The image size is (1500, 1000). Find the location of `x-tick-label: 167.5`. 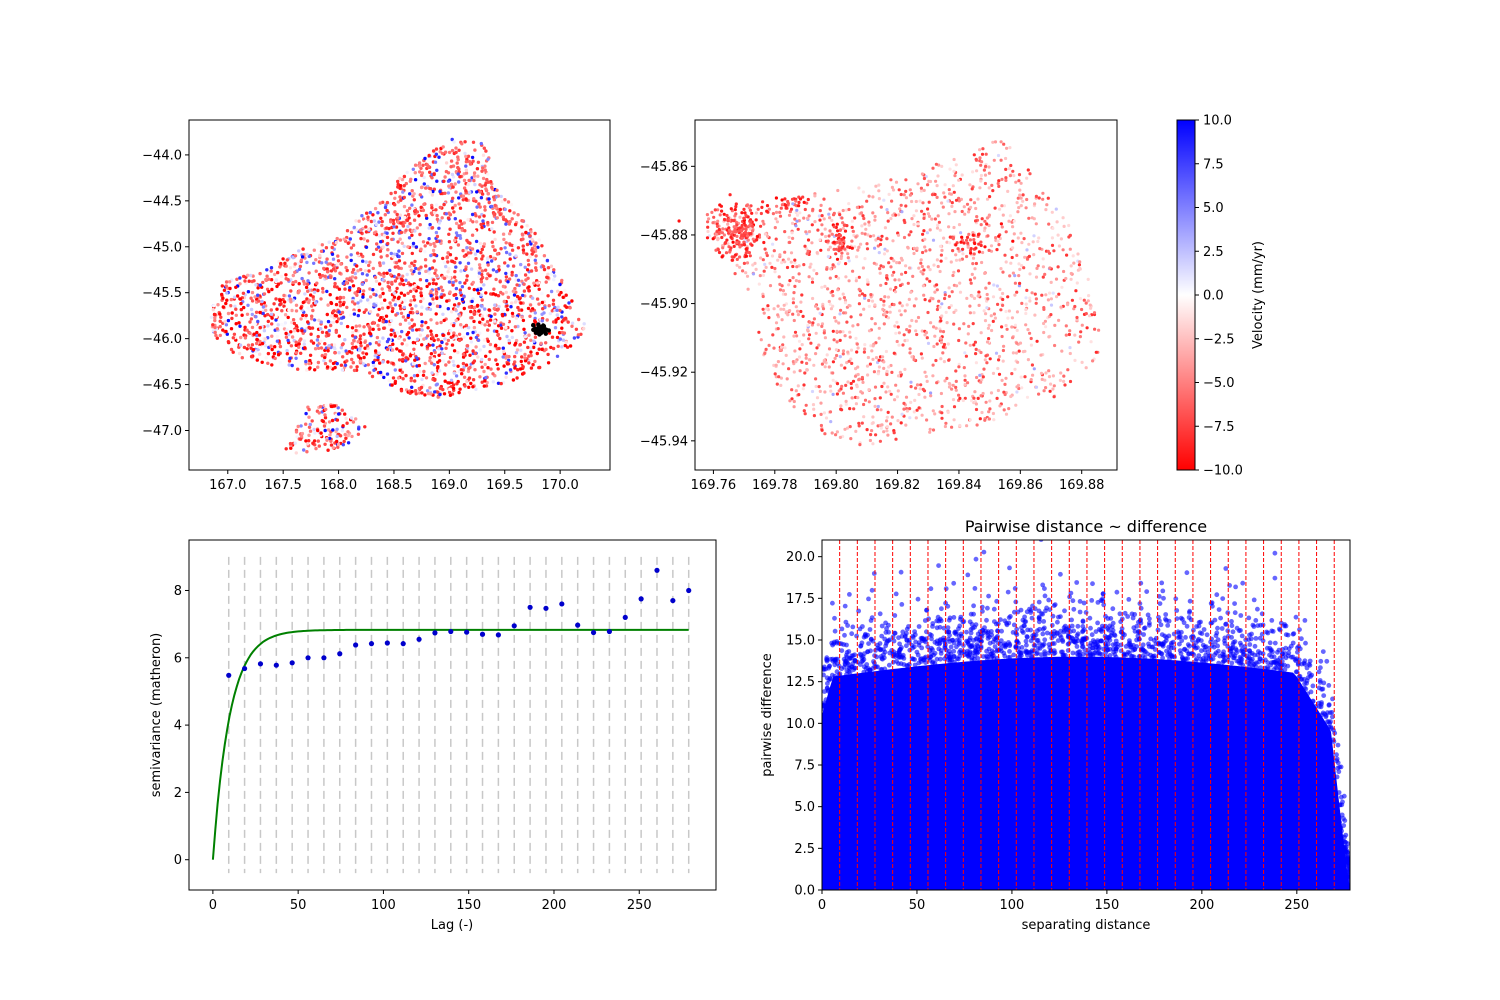

x-tick-label: 167.5 is located at coordinates (283, 485).